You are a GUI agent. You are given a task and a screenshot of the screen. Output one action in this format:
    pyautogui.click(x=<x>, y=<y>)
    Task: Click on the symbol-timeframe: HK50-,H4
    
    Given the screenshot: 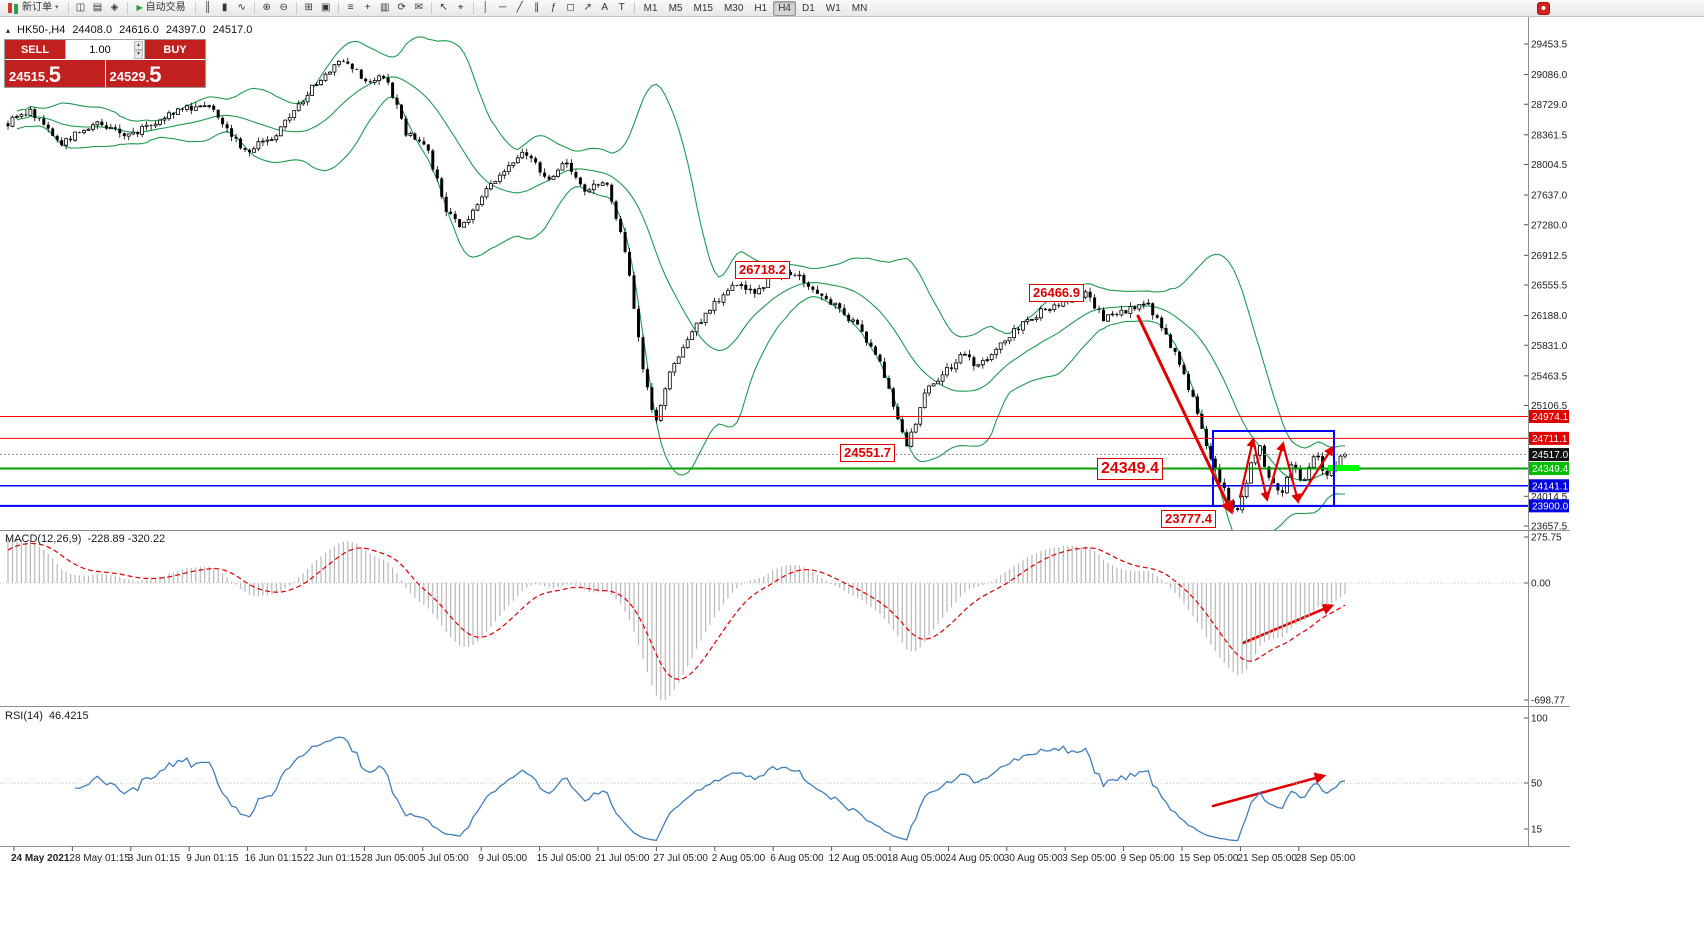 What is the action you would take?
    pyautogui.click(x=41, y=30)
    